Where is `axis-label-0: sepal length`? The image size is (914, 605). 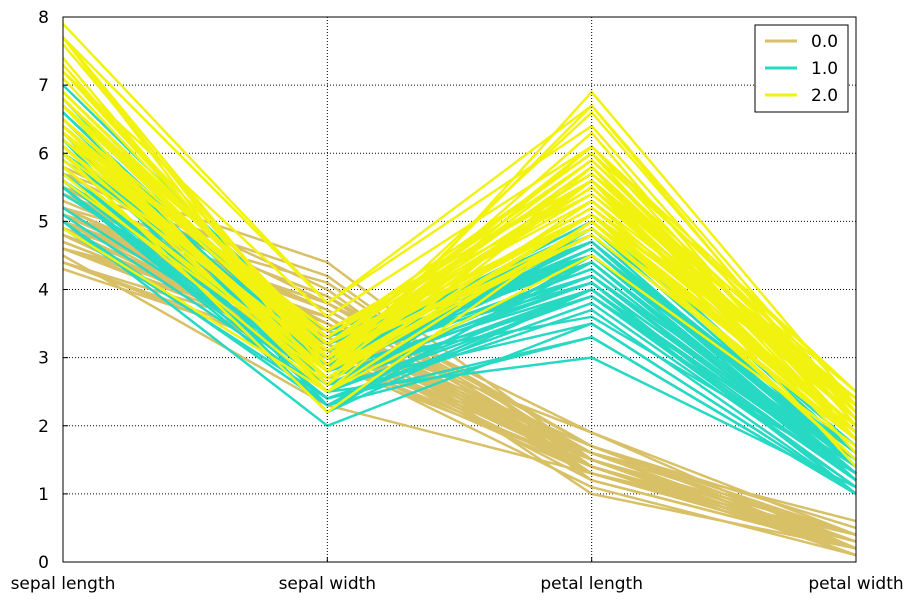 axis-label-0: sepal length is located at coordinates (63, 584).